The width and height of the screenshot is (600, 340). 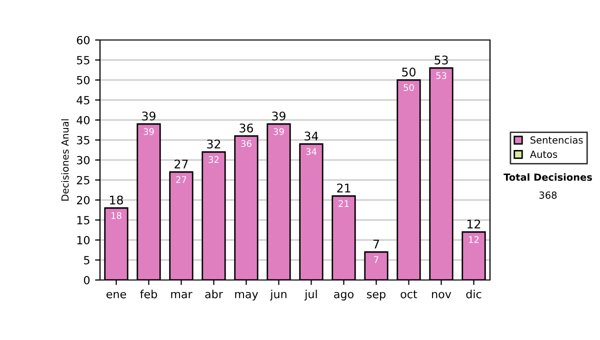 I want to click on data-label: 34, so click(x=311, y=151).